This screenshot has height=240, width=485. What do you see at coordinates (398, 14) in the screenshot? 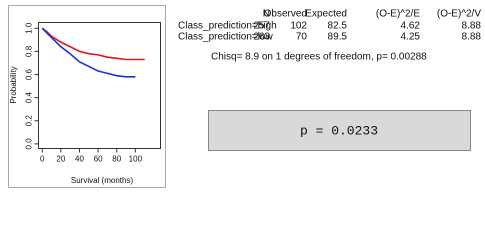
I see `table-header: (O-E)^2/E` at bounding box center [398, 14].